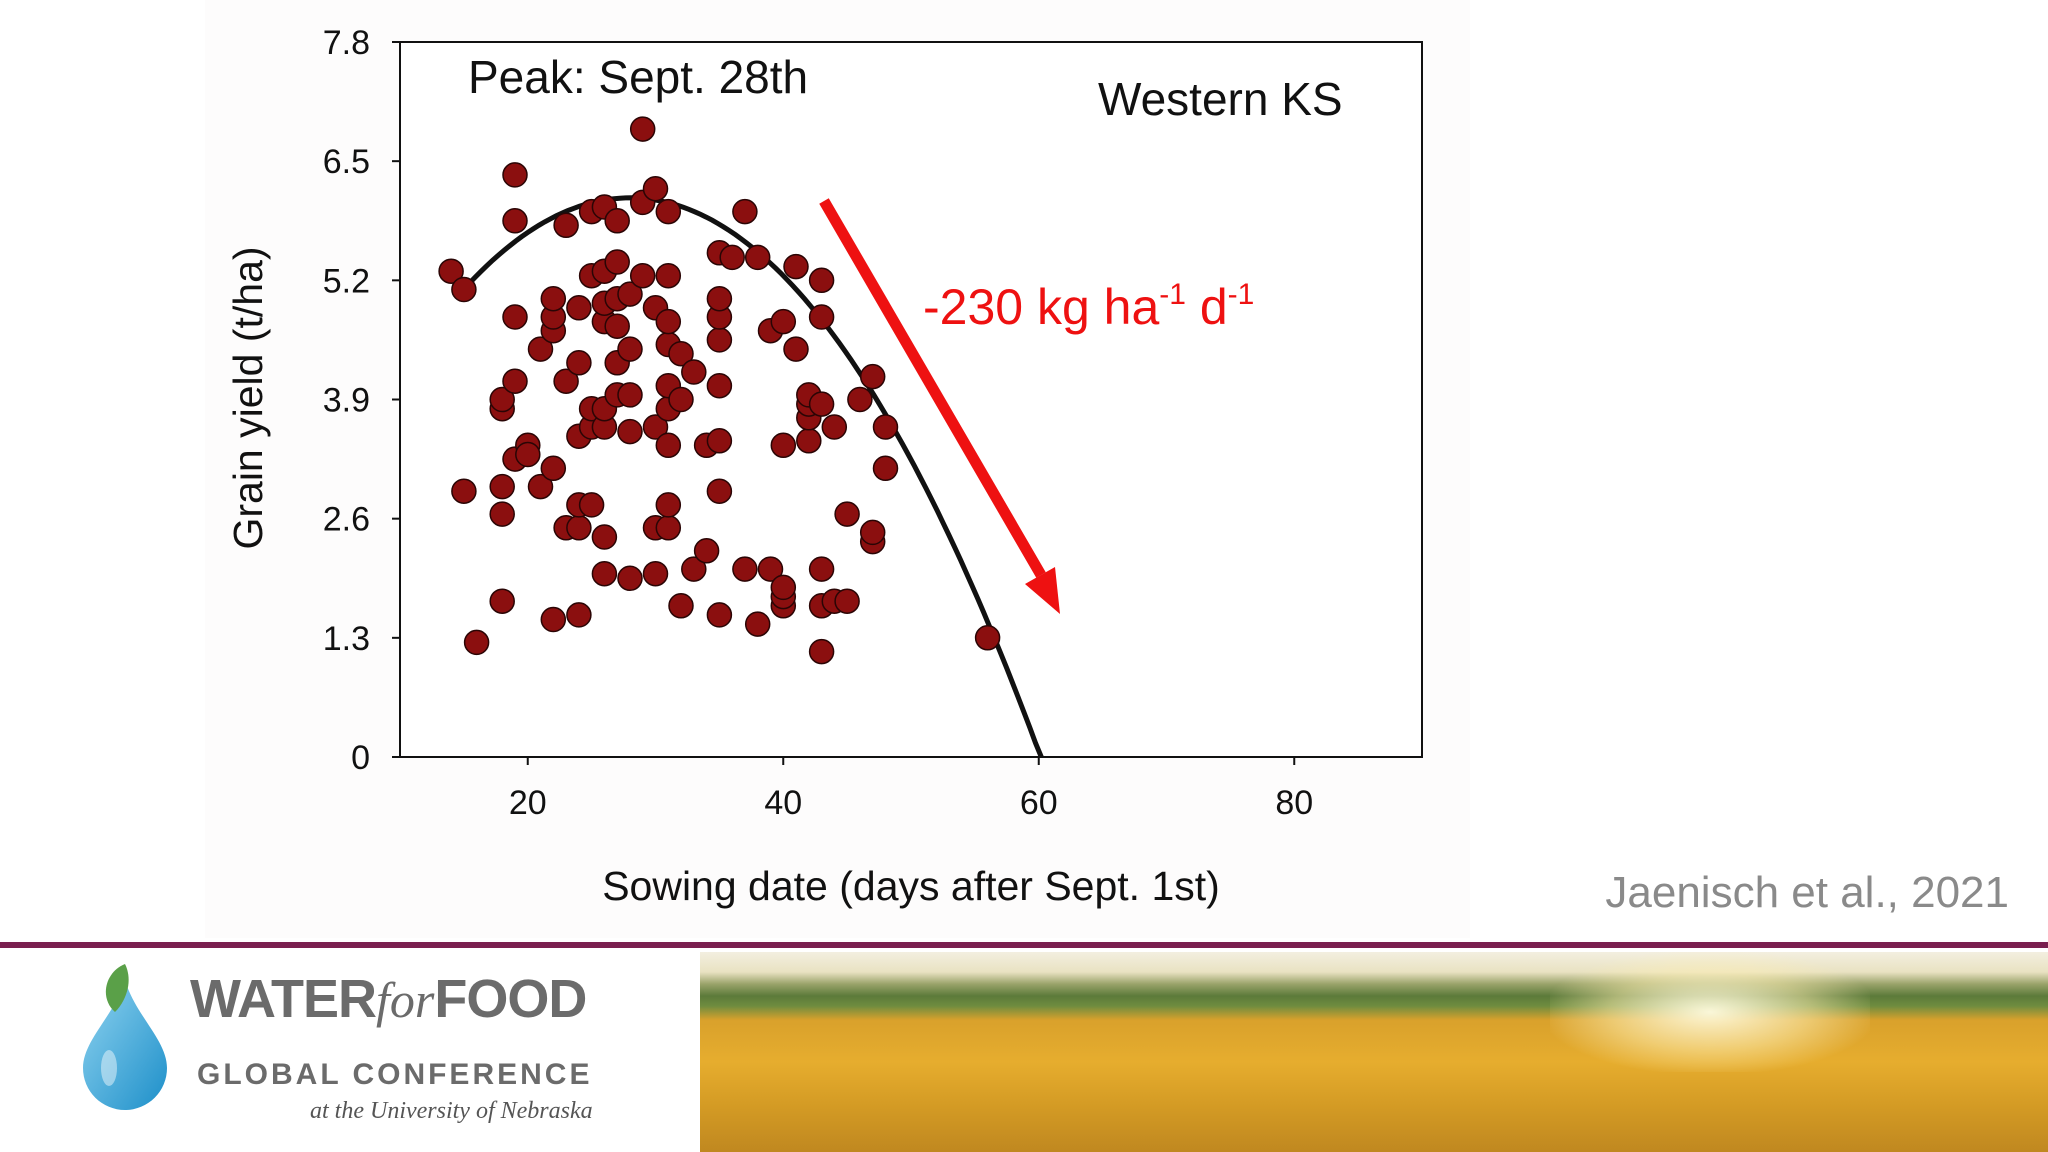  What do you see at coordinates (395, 1074) in the screenshot?
I see `logo-subtitle: GLOBAL CONFERENCE` at bounding box center [395, 1074].